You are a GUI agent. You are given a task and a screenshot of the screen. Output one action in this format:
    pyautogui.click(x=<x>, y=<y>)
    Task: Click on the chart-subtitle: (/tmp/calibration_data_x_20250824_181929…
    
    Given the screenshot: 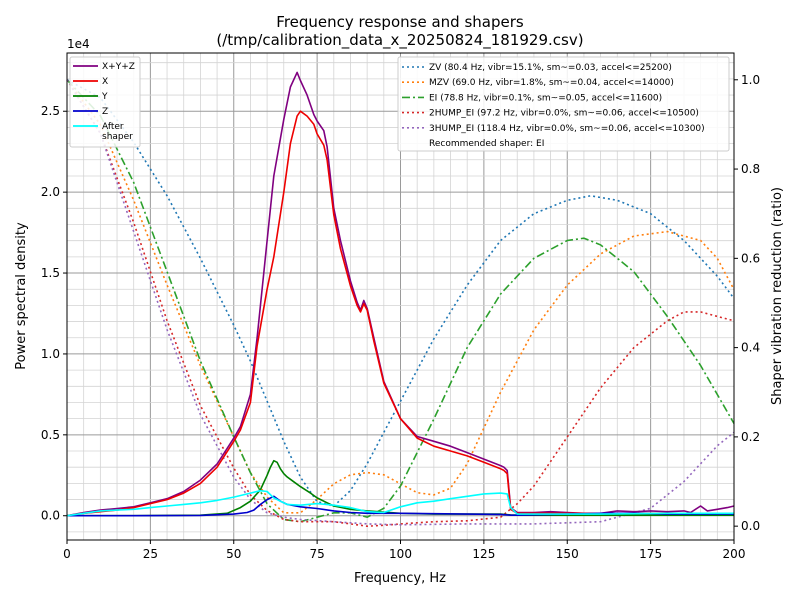 What is the action you would take?
    pyautogui.click(x=399, y=40)
    